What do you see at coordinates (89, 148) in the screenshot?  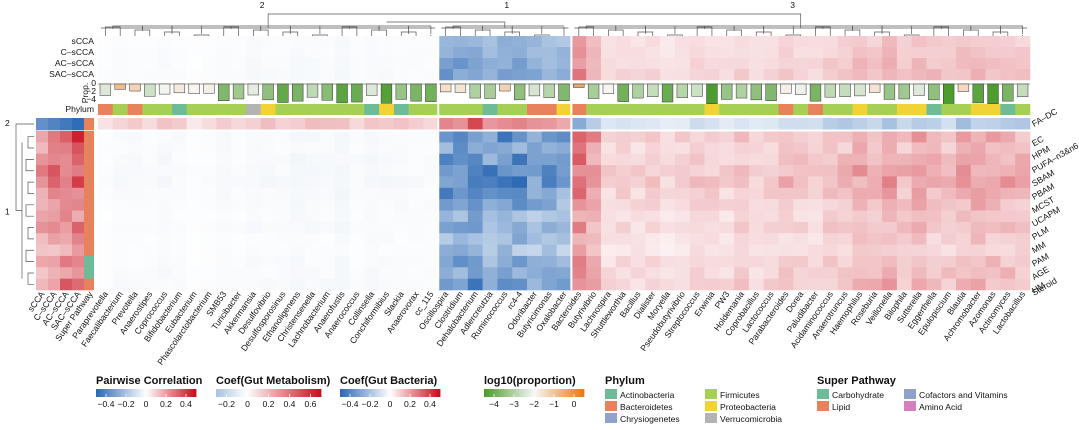 I see `super-pathway-cell` at bounding box center [89, 148].